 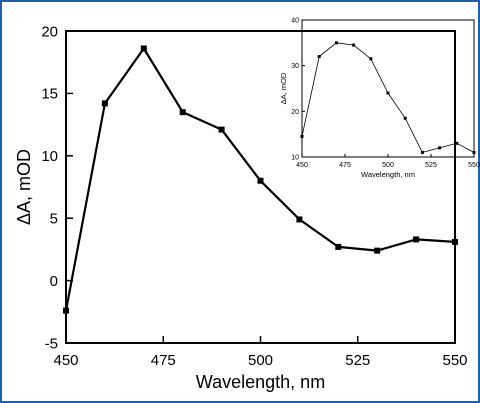 What do you see at coordinates (295, 20) in the screenshot?
I see `inset-y-tick-label: 40` at bounding box center [295, 20].